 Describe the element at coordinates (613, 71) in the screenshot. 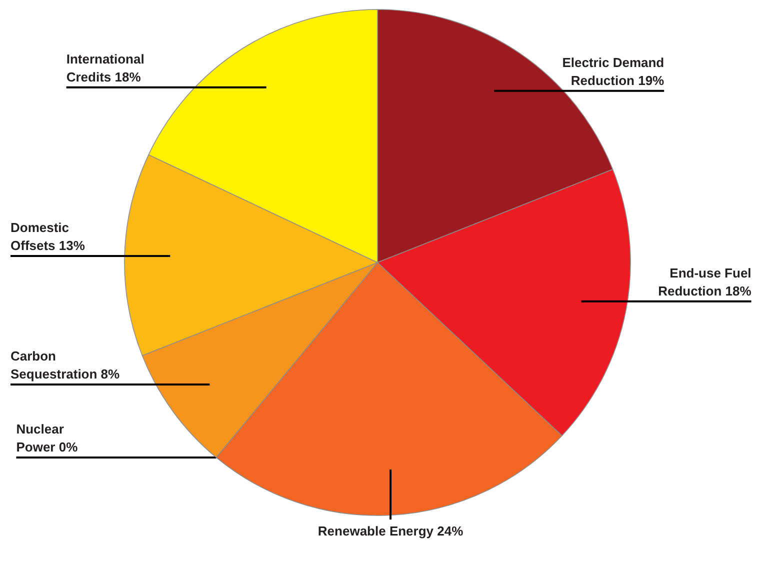

I see `slice-label: Electric Demand Reduction 19%` at that location.